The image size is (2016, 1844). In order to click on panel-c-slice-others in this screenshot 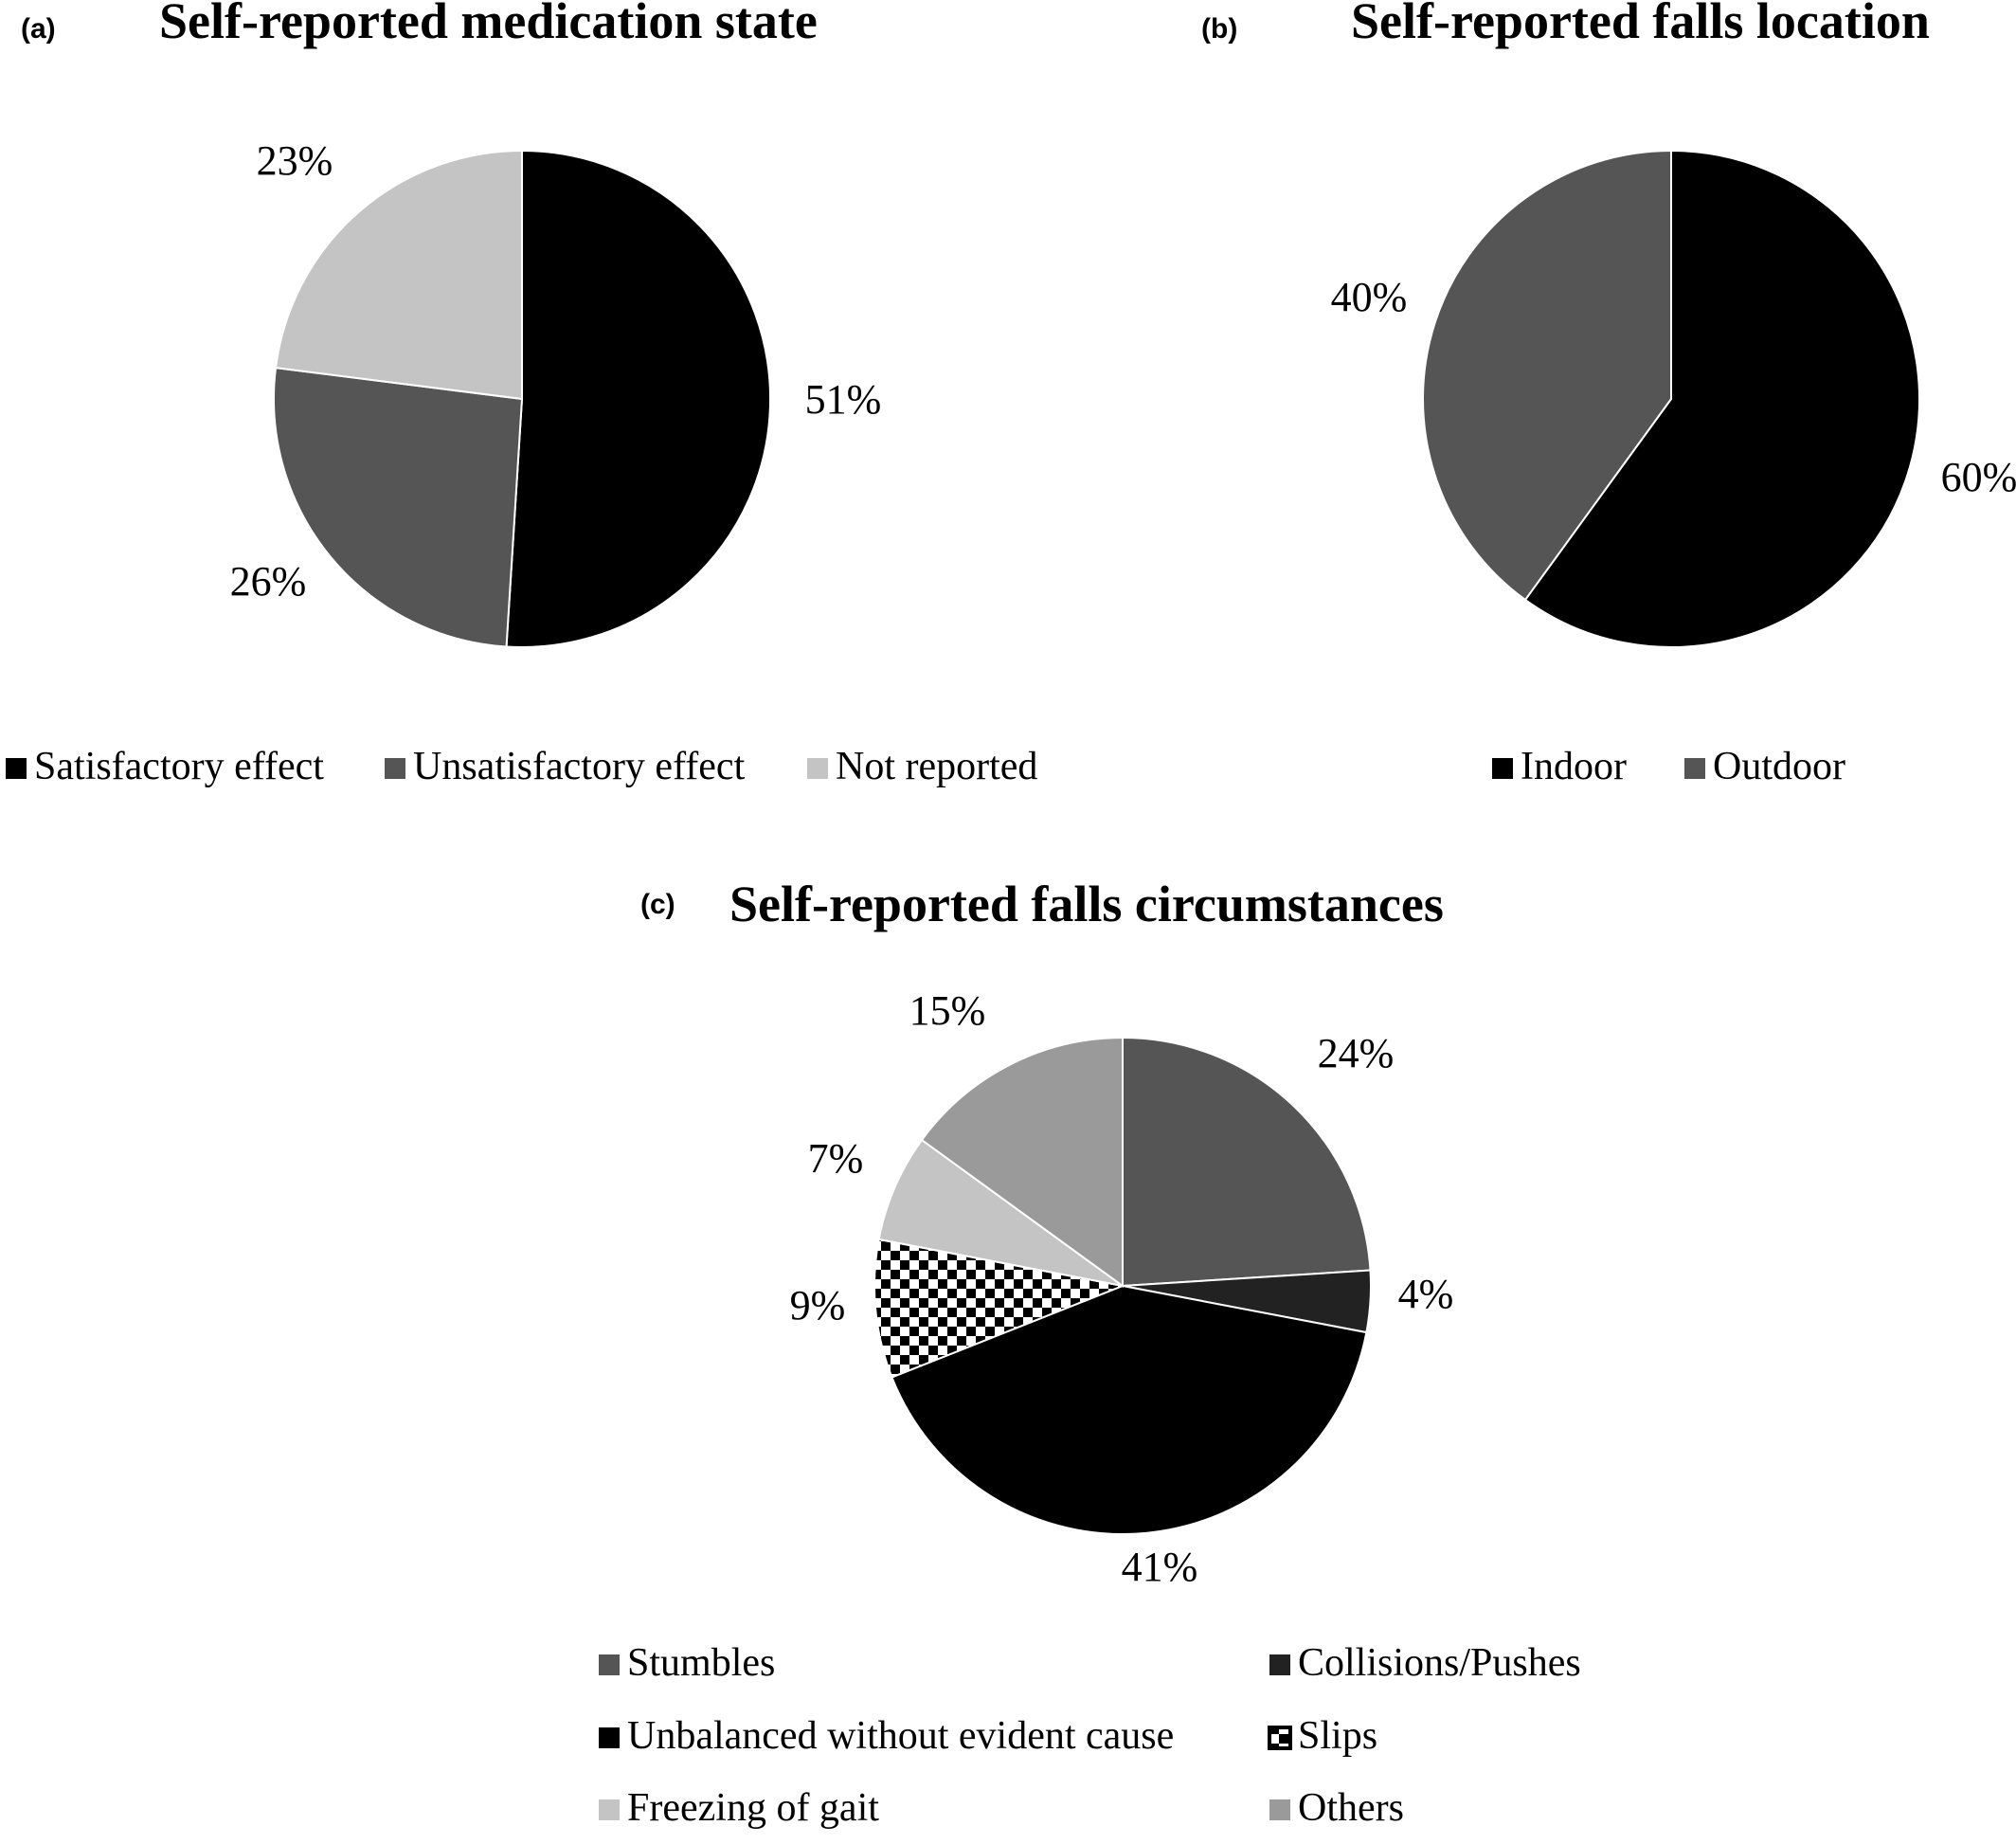, I will do `click(1022, 1162)`.